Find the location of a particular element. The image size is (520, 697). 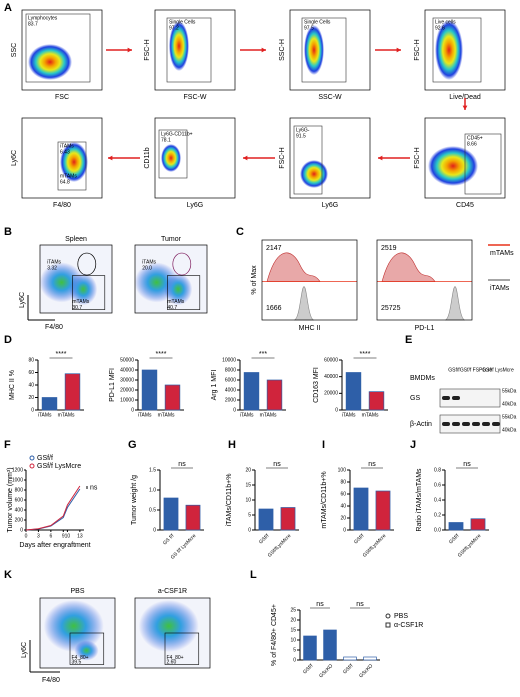

gate-name: iTAMs is located at coordinates (67, 146).